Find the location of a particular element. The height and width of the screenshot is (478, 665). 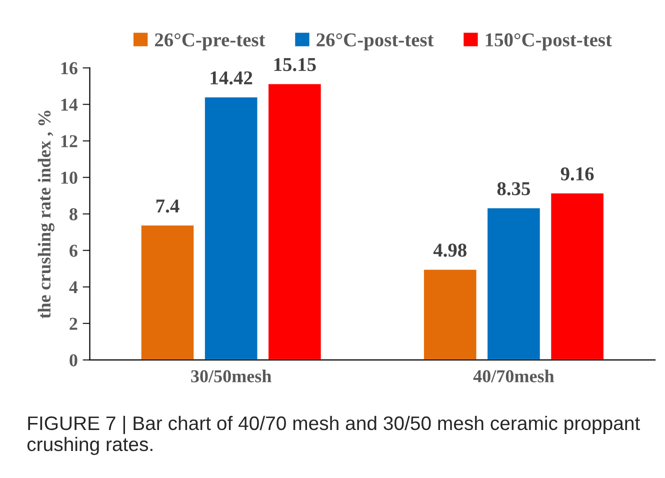

y-tick-label: 4 is located at coordinates (73, 287).